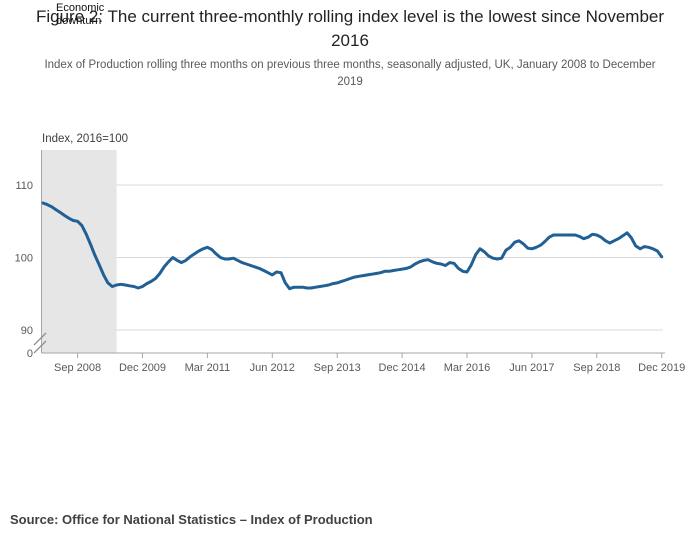 The height and width of the screenshot is (549, 700). What do you see at coordinates (77, 368) in the screenshot?
I see `x-tick-label: Sep 2008` at bounding box center [77, 368].